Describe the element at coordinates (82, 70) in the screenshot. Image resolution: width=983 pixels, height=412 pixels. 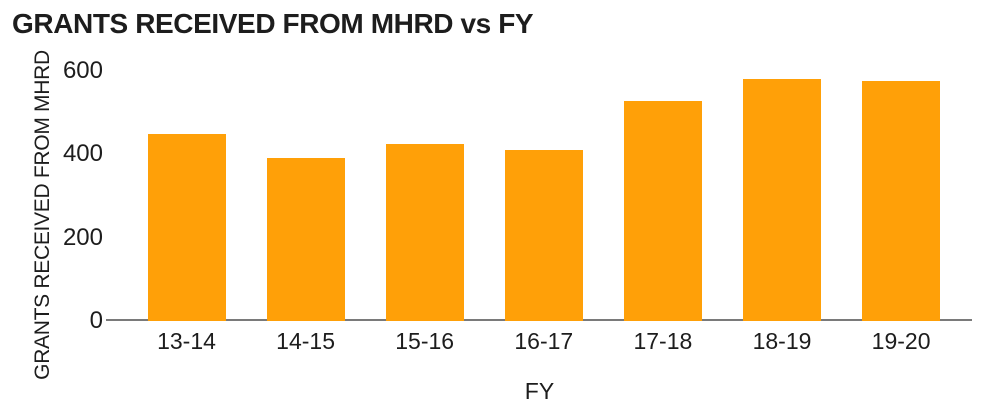
I see `y-tick-label: 600` at that location.